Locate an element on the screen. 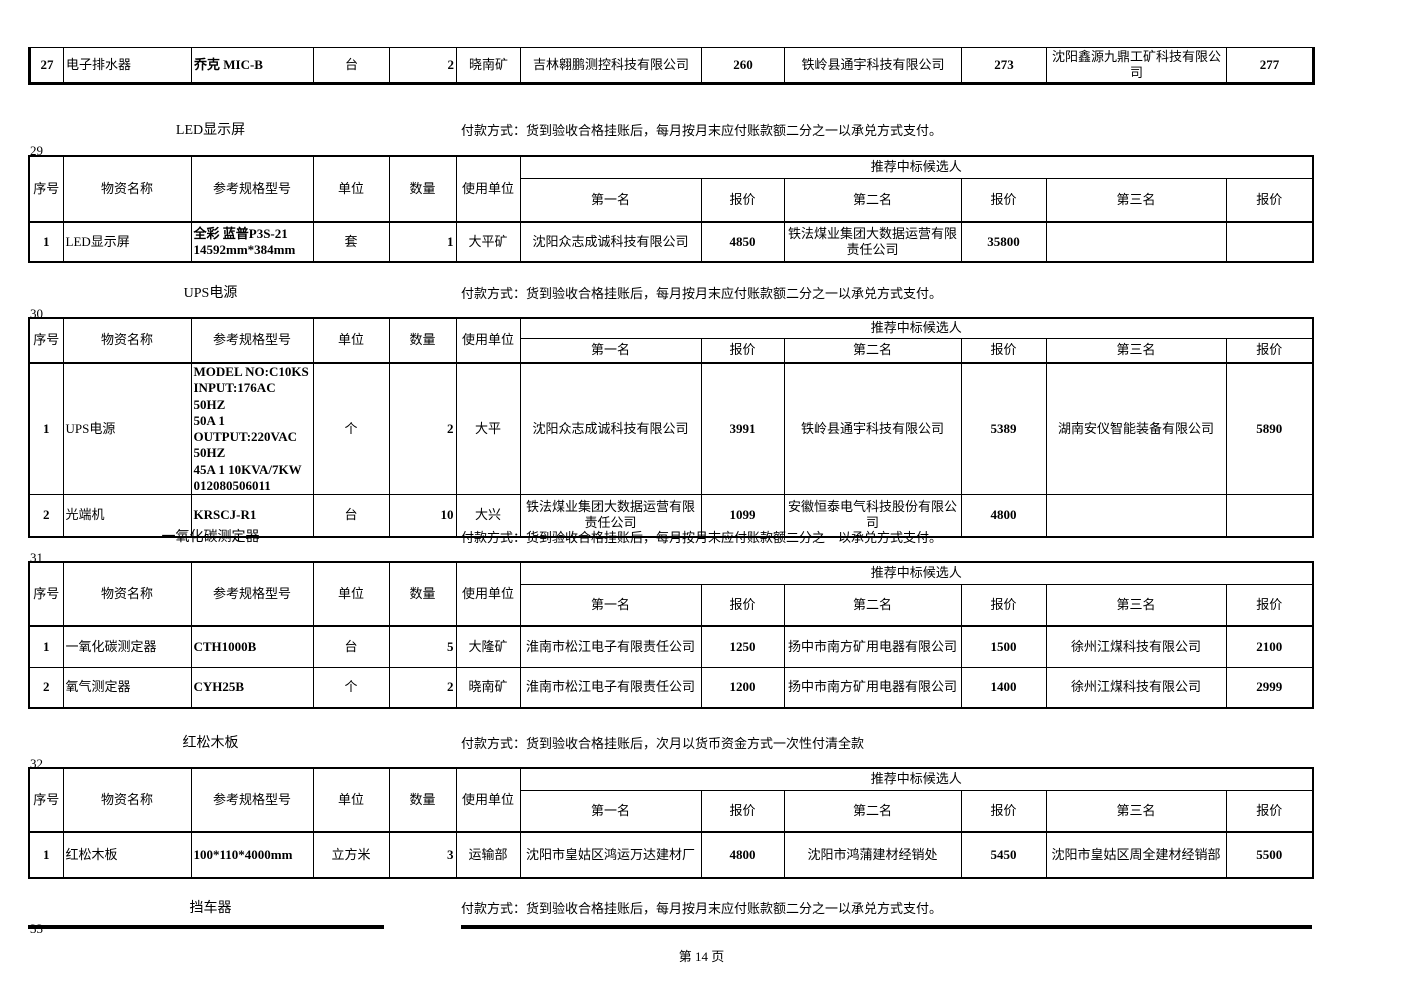 The height and width of the screenshot is (992, 1403). section-title: LED显示屏 is located at coordinates (210, 130).